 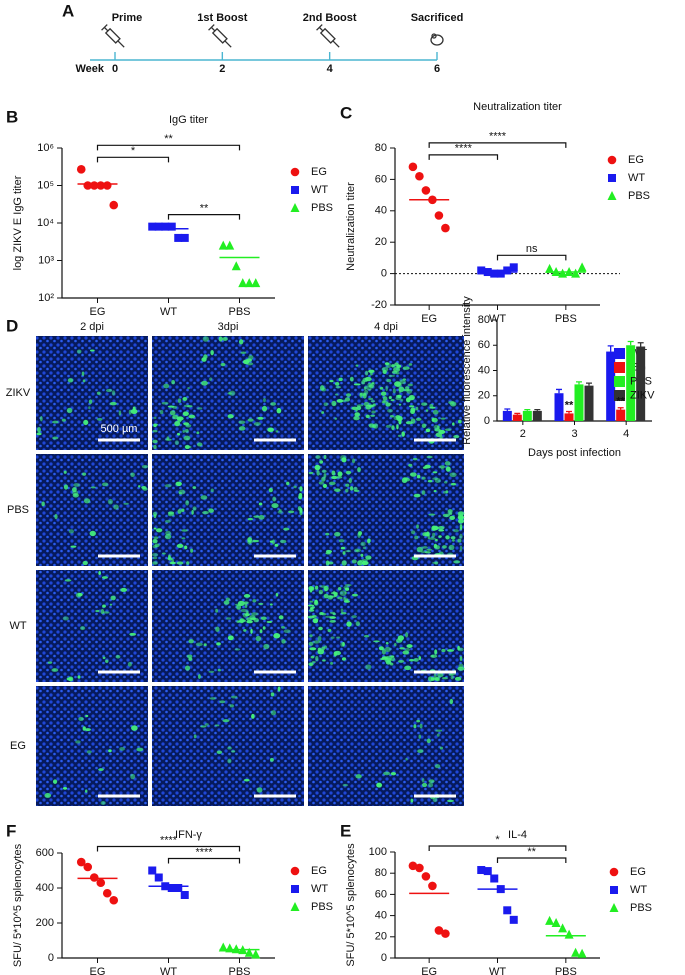 I want to click on significance-label: ns, so click(x=532, y=249).